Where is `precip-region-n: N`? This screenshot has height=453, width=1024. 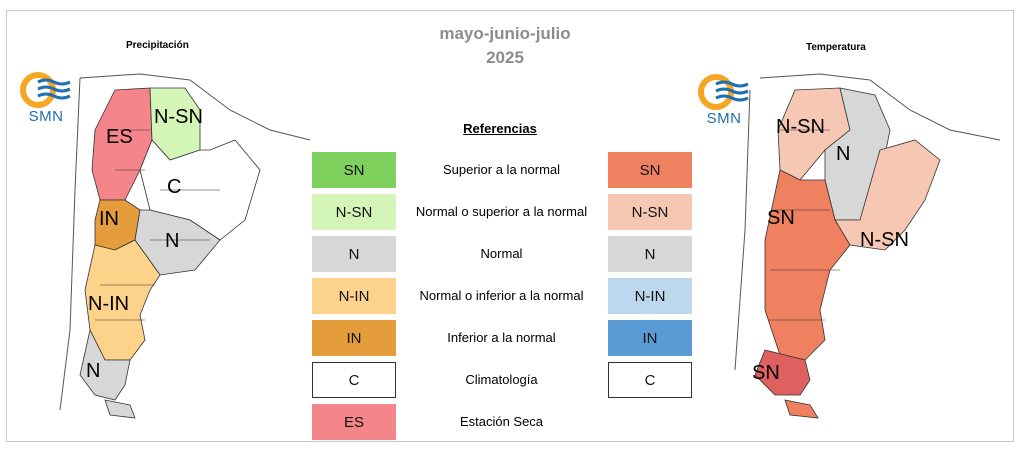 precip-region-n: N is located at coordinates (172, 241).